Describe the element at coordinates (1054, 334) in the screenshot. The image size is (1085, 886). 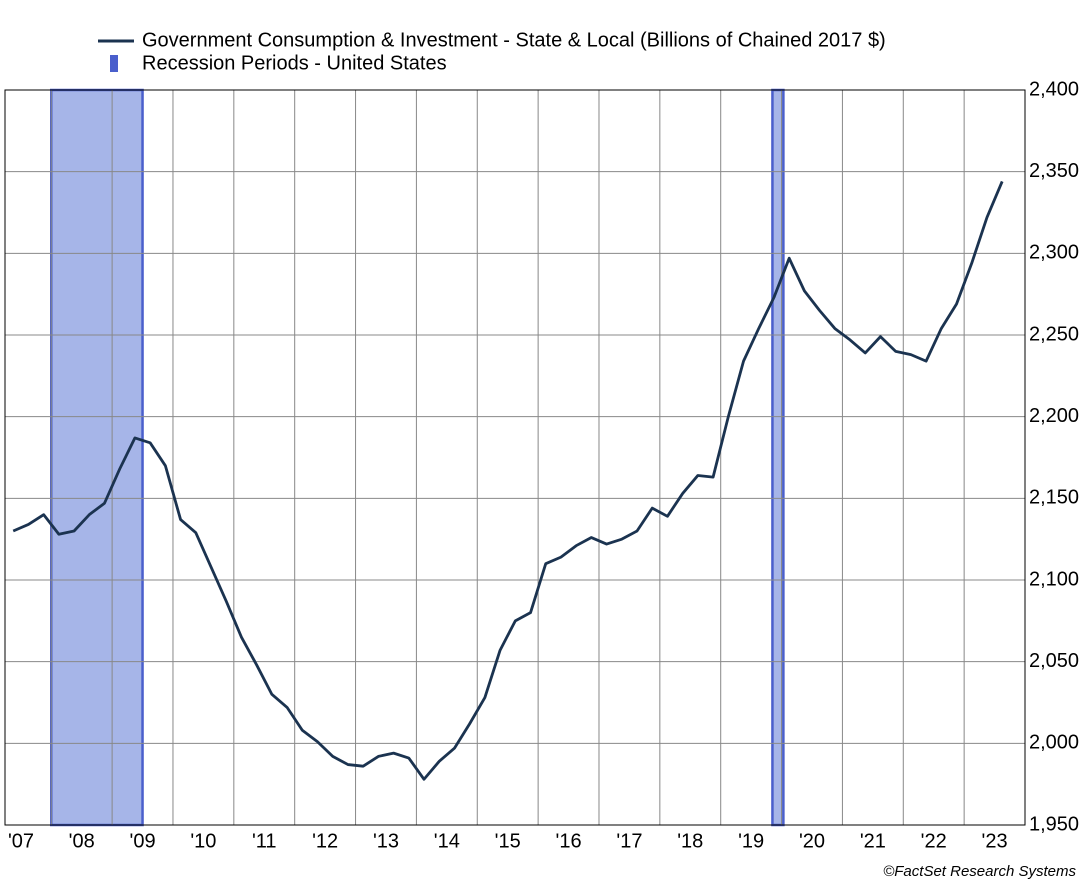
I see `y-tick-label: 2,250` at that location.